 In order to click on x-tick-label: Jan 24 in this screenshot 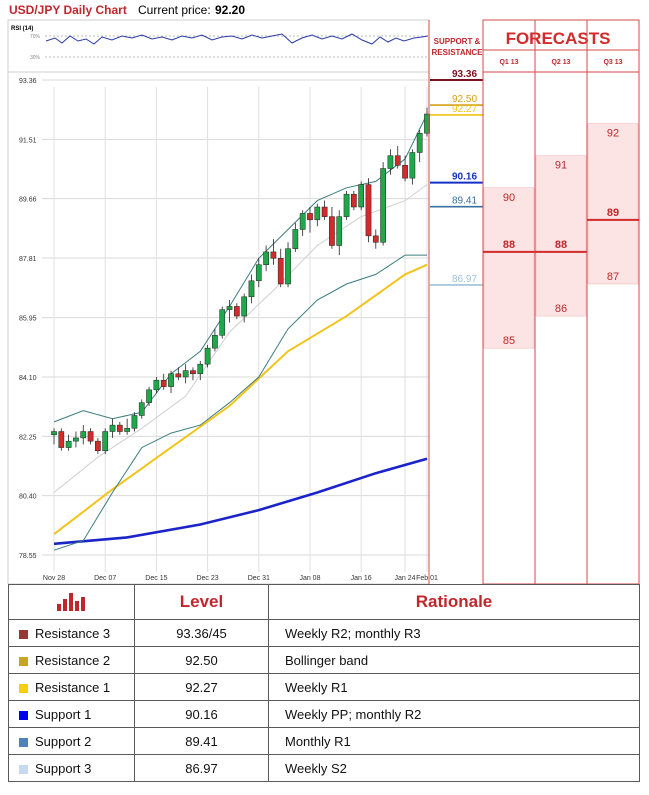, I will do `click(405, 578)`.